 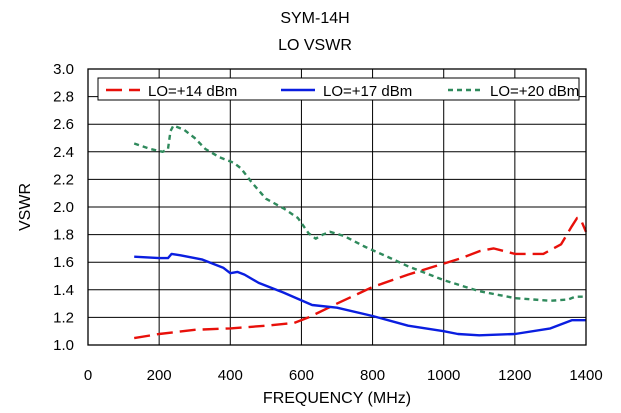 I want to click on y-tick-label: 2.8, so click(x=63, y=97).